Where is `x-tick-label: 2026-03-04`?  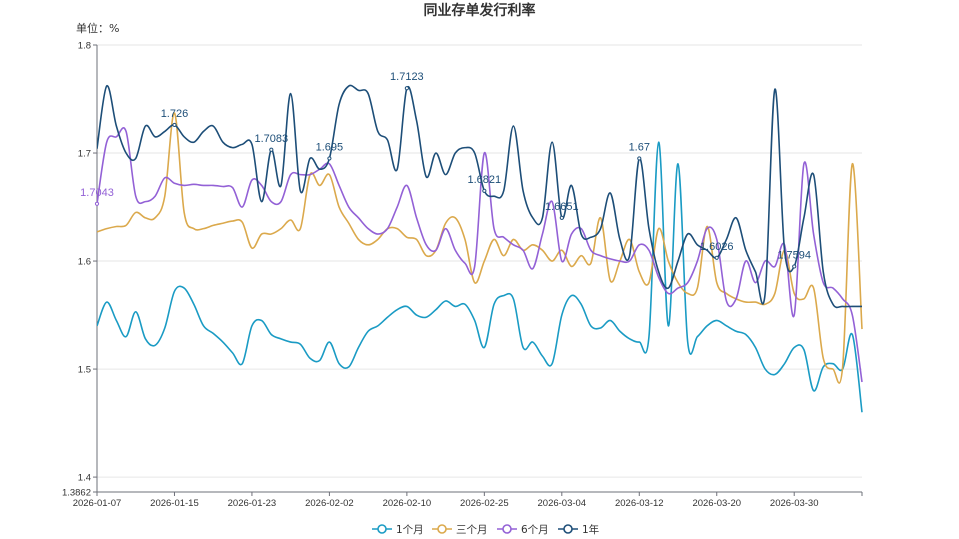
x-tick-label: 2026-03-04 is located at coordinates (562, 503).